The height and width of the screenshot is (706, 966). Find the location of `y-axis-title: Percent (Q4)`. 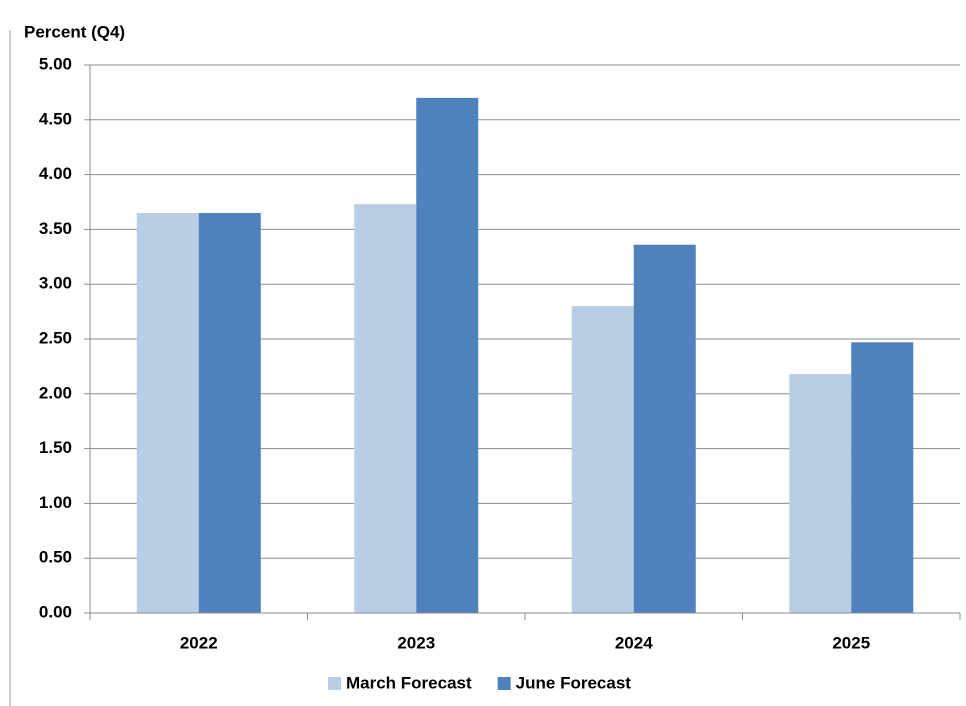

y-axis-title: Percent (Q4) is located at coordinates (74, 31).